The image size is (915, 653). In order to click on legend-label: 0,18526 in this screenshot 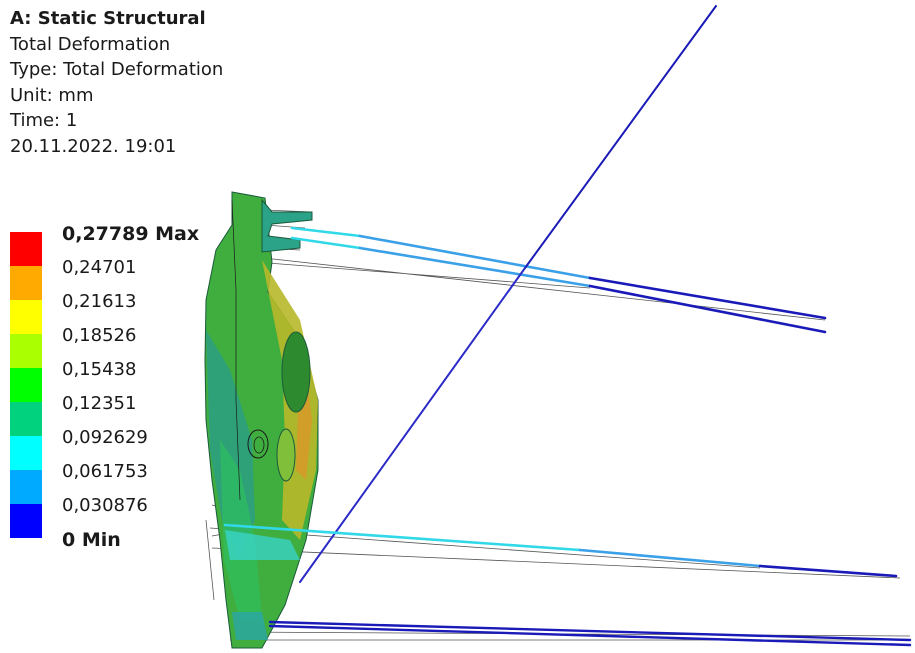, I will do `click(99, 335)`.